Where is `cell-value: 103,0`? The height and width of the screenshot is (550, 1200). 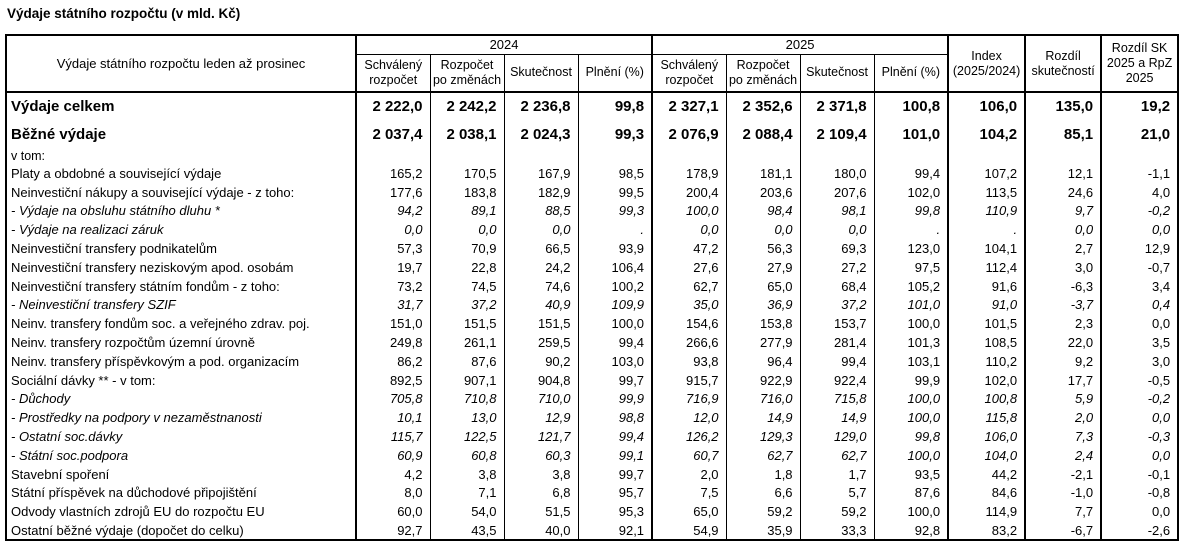 cell-value: 103,0 is located at coordinates (615, 361).